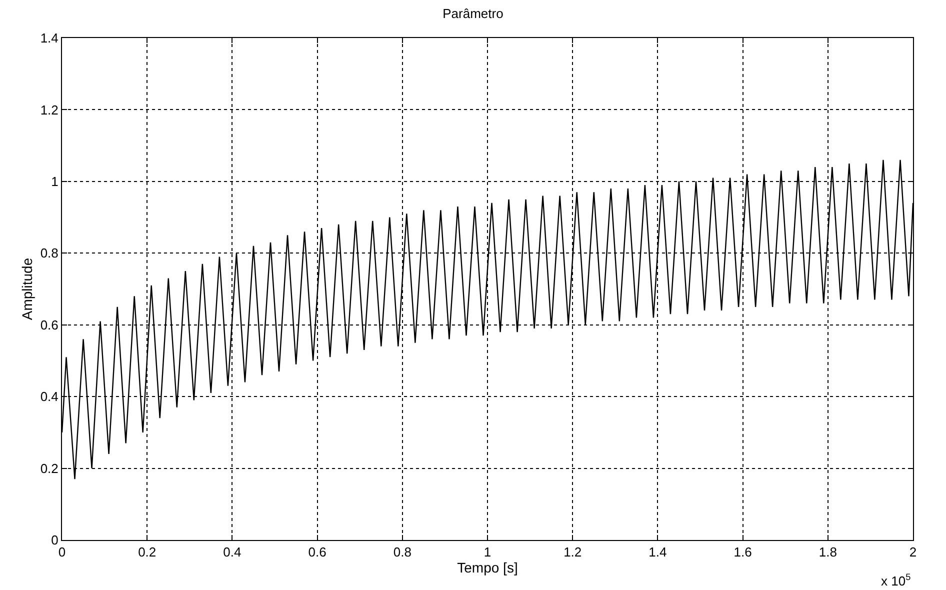 This screenshot has height=590, width=946. Describe the element at coordinates (657, 552) in the screenshot. I see `x-tick-label: 1.4` at that location.